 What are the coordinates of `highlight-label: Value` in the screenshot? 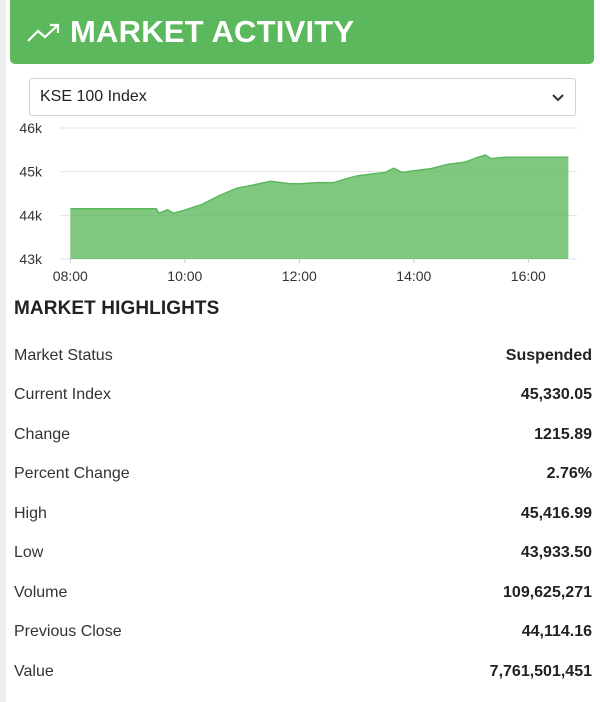 It's located at (34, 671).